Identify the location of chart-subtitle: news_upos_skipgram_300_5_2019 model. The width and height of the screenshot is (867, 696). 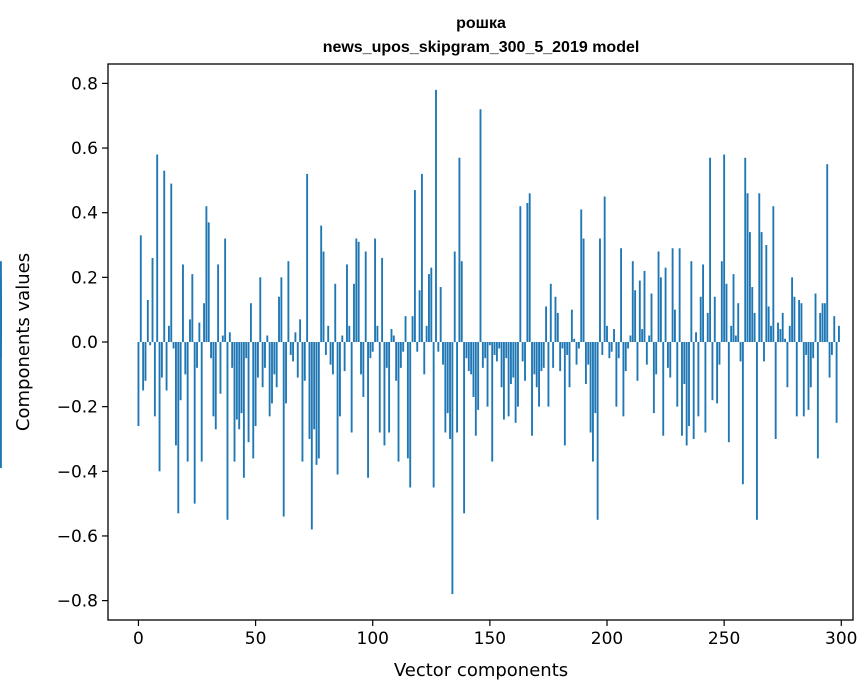
(481, 47).